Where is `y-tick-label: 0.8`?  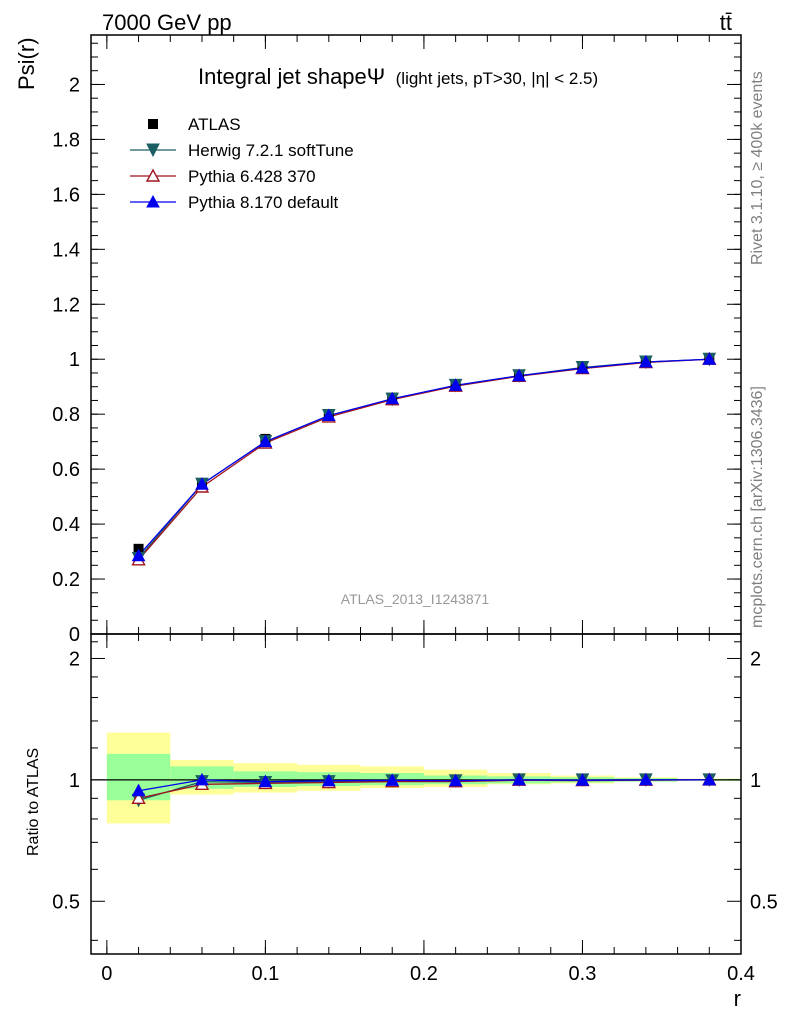 y-tick-label: 0.8 is located at coordinates (66, 415).